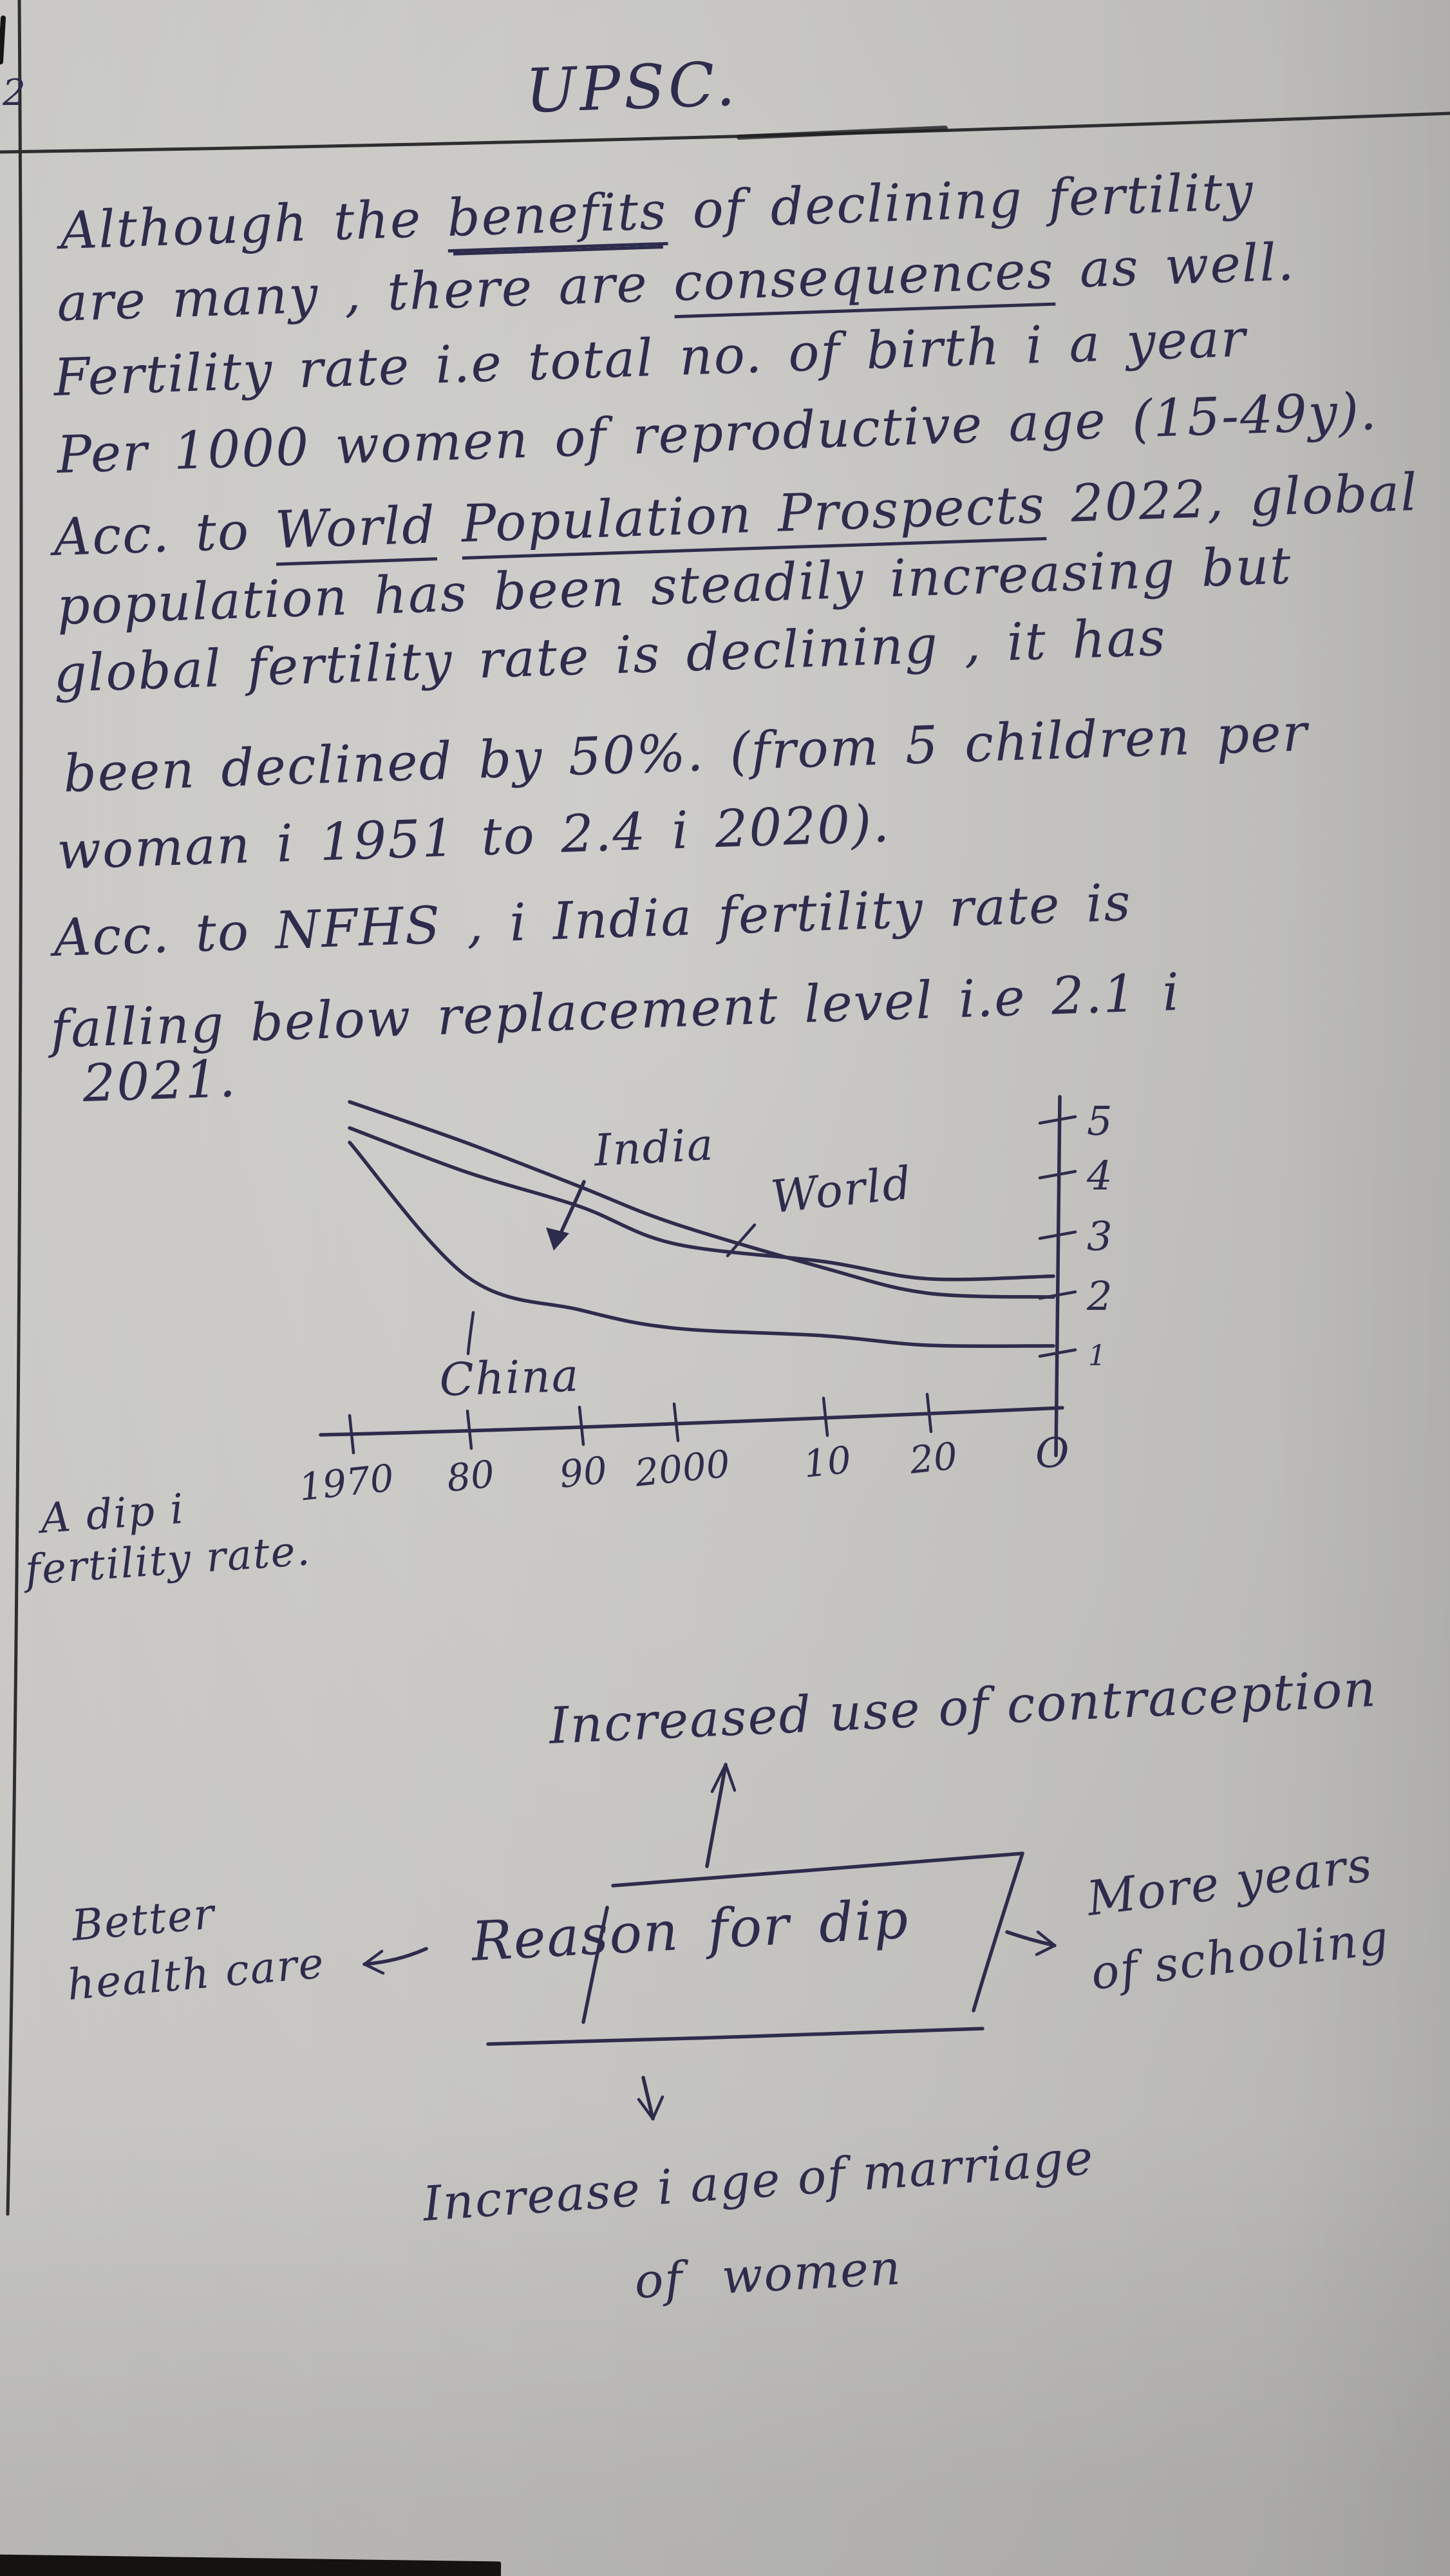  What do you see at coordinates (742, 1240) in the screenshot?
I see `world-label-line` at bounding box center [742, 1240].